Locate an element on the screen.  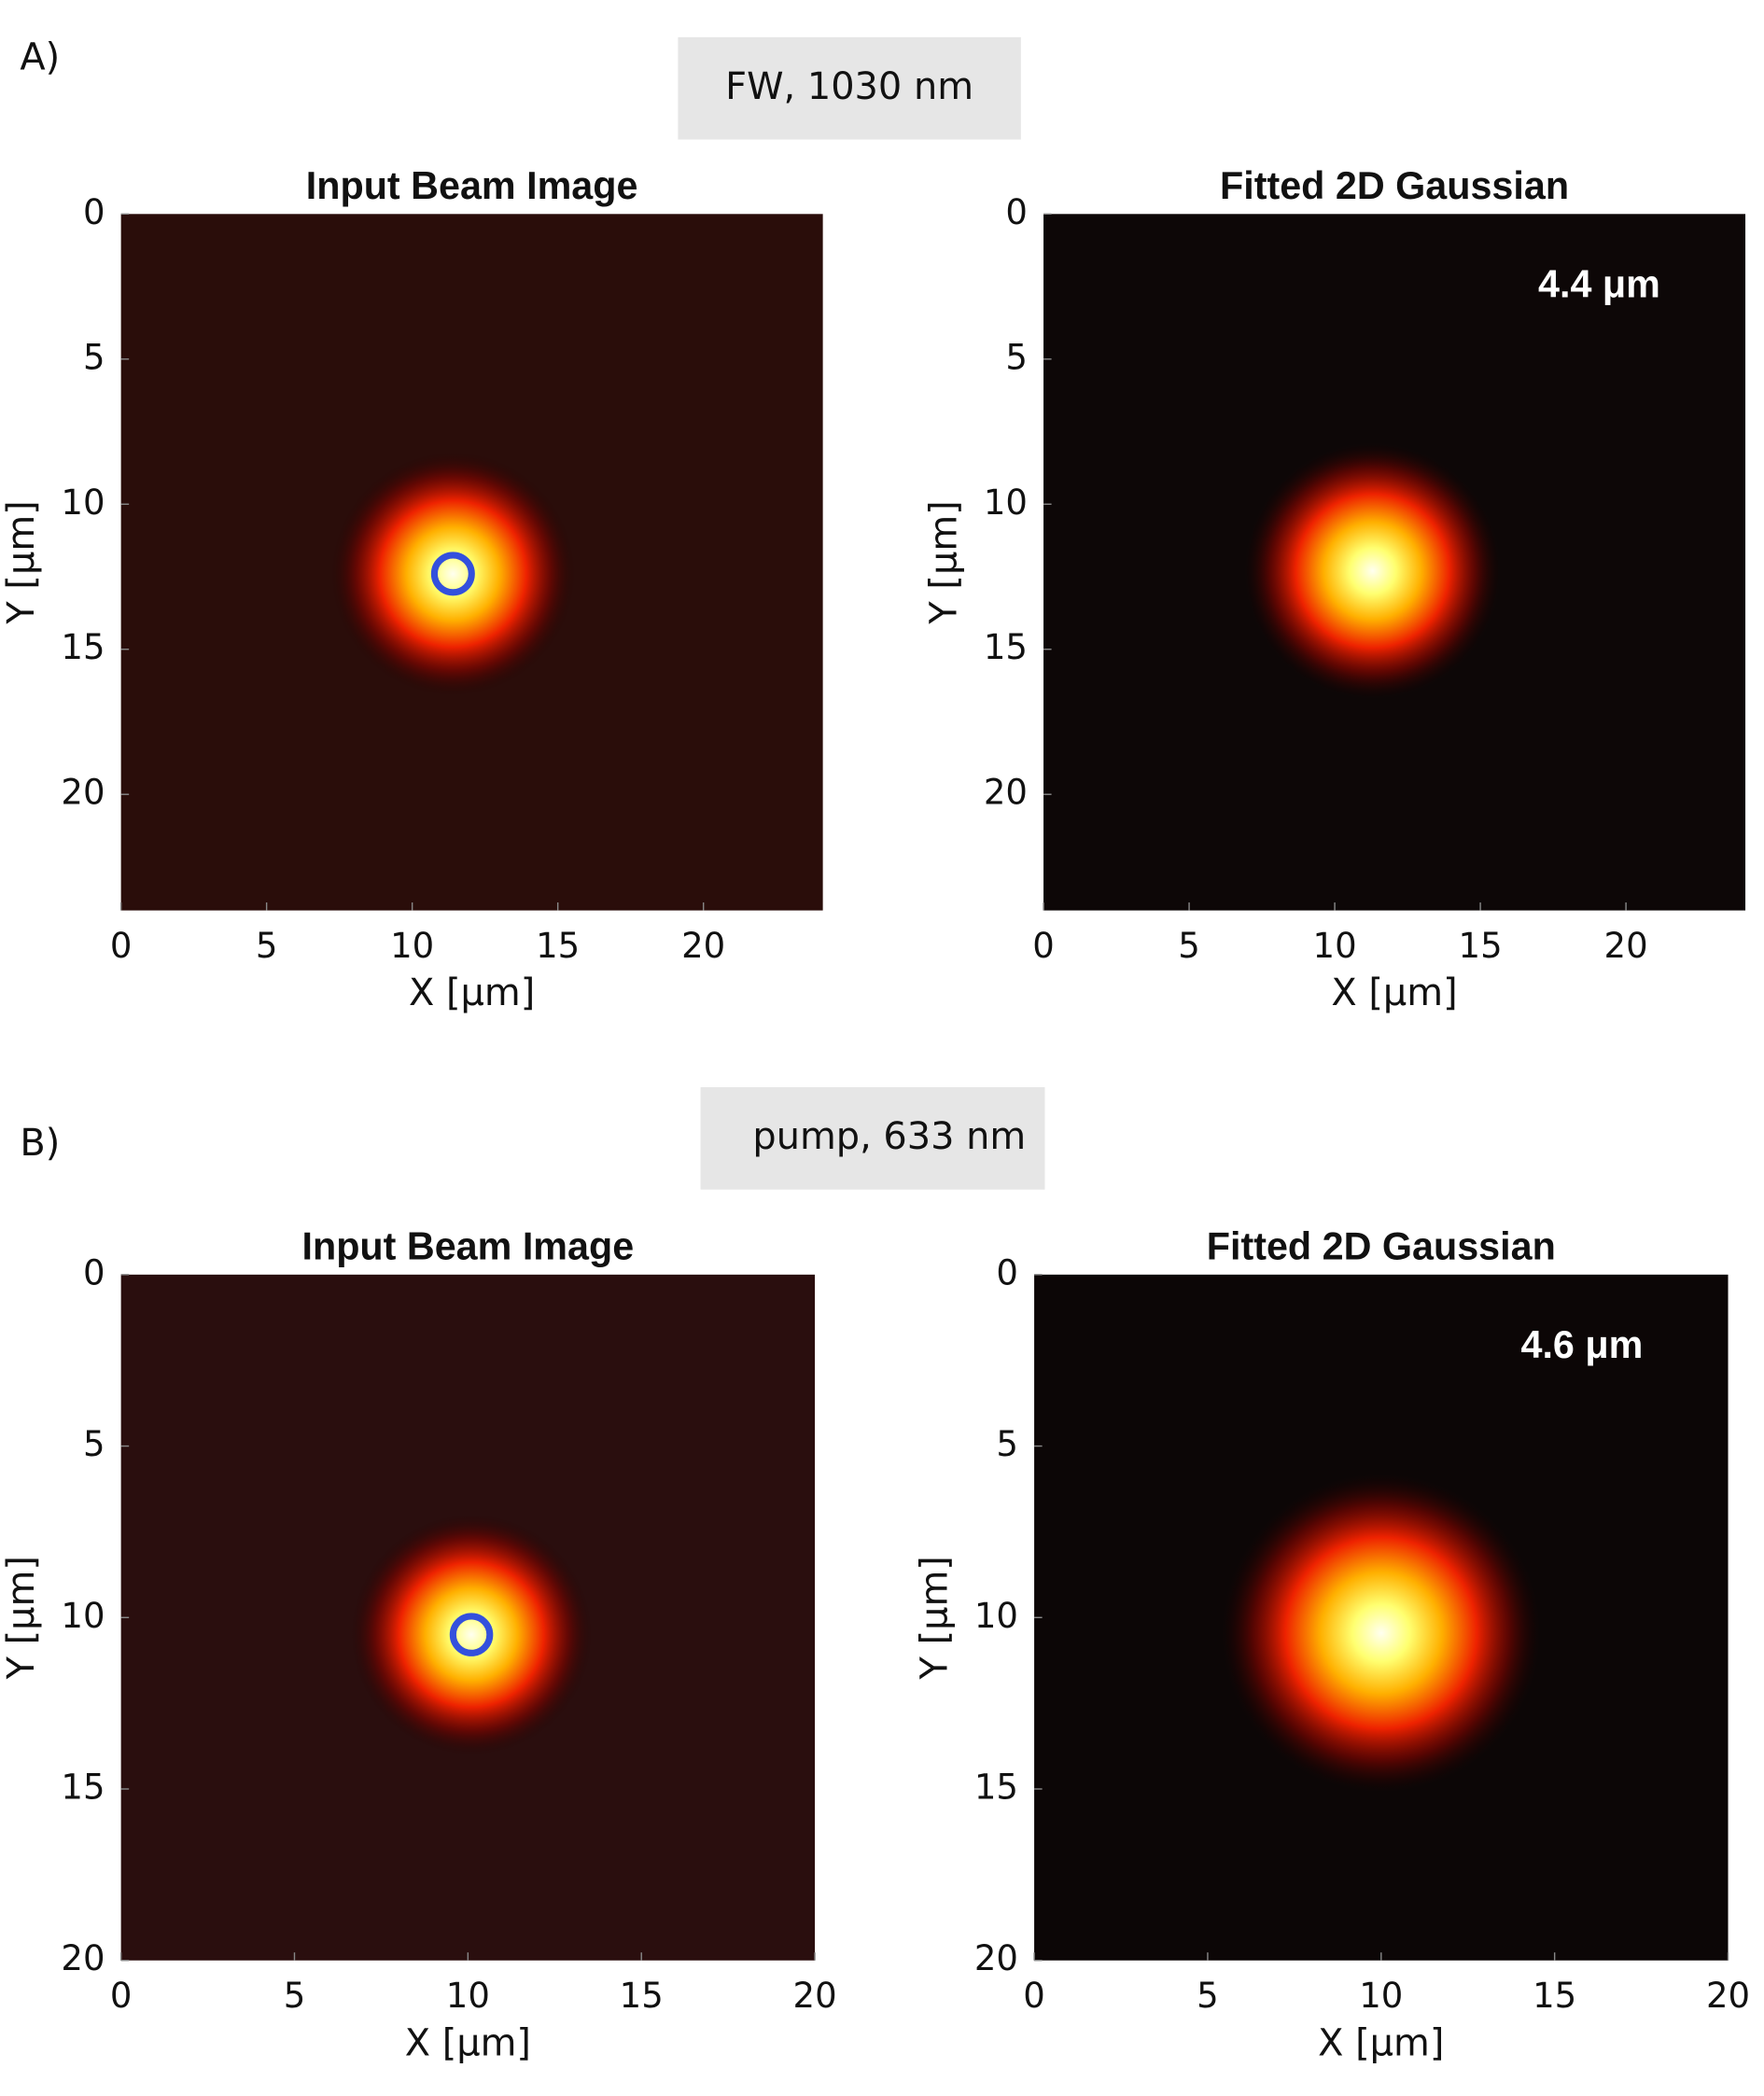
panel-header: pump, 633 nm is located at coordinates (889, 1136).